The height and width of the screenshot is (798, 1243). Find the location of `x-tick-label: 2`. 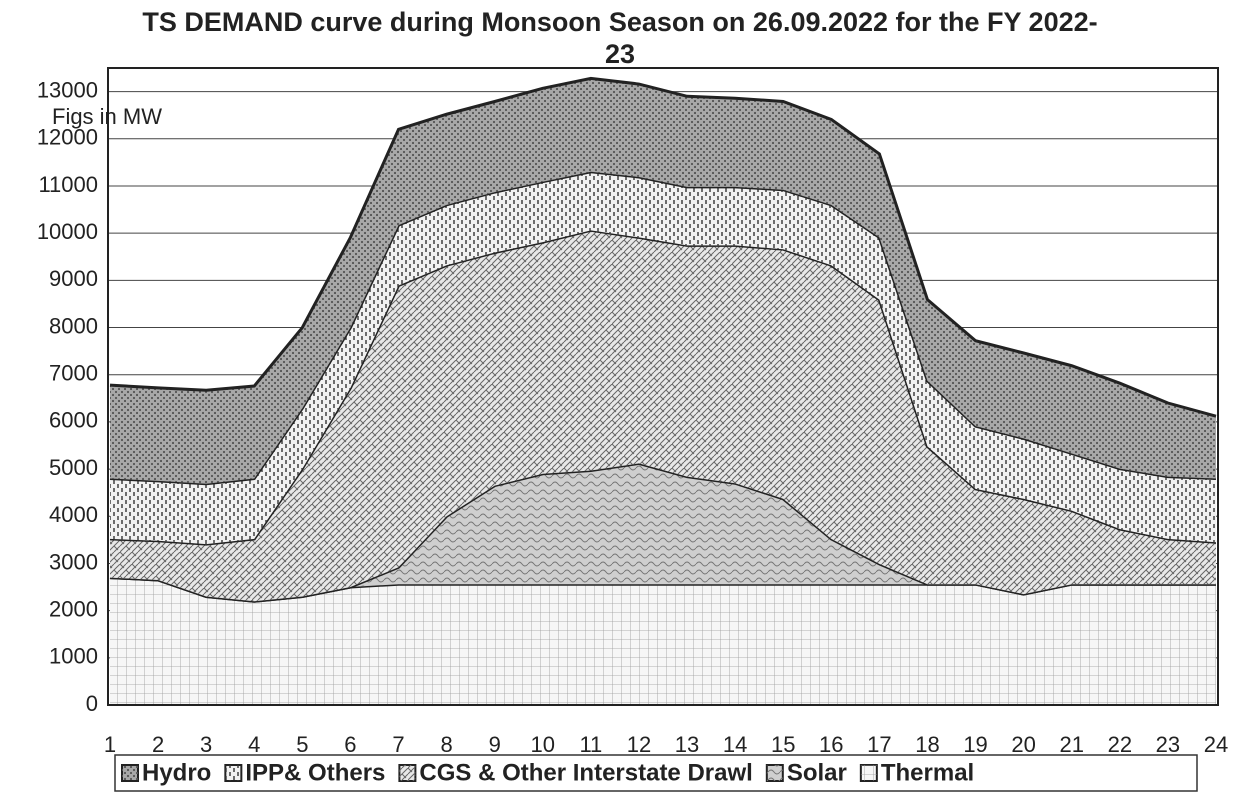

x-tick-label: 2 is located at coordinates (158, 744).